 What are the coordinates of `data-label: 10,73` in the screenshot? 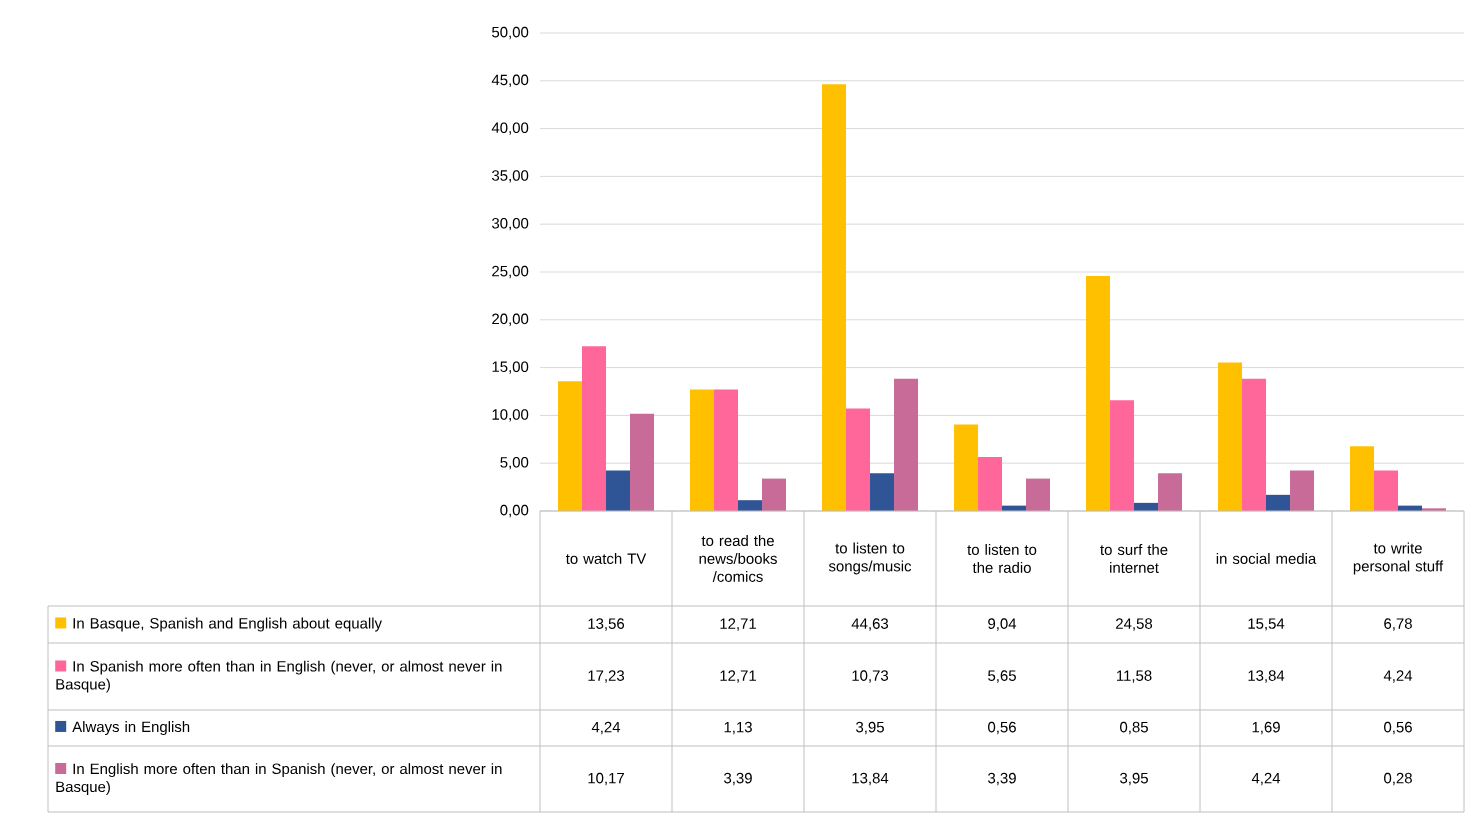 It's located at (870, 676).